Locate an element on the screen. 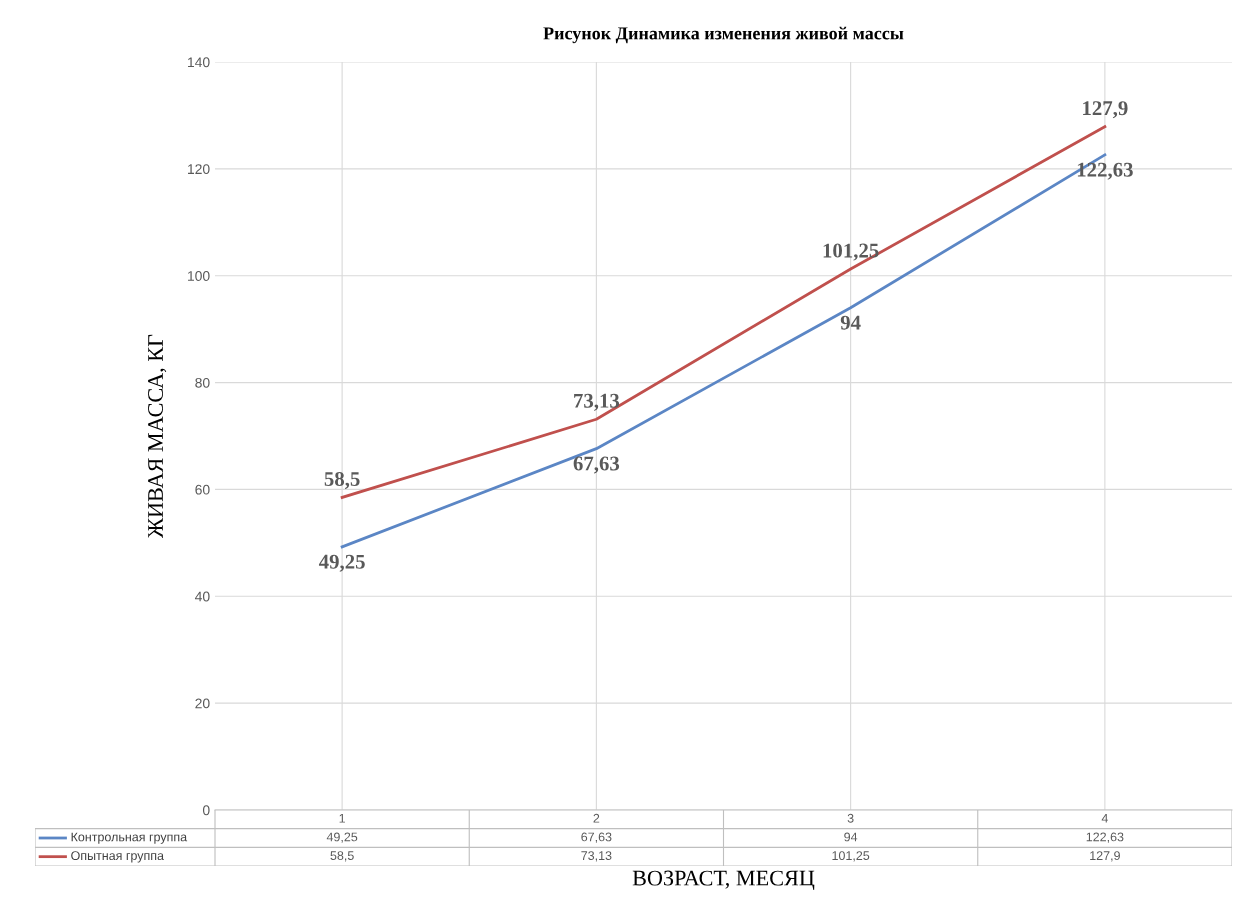  y-axis-title: ЖИВАЯ МАССА, КГ is located at coordinates (157, 436).